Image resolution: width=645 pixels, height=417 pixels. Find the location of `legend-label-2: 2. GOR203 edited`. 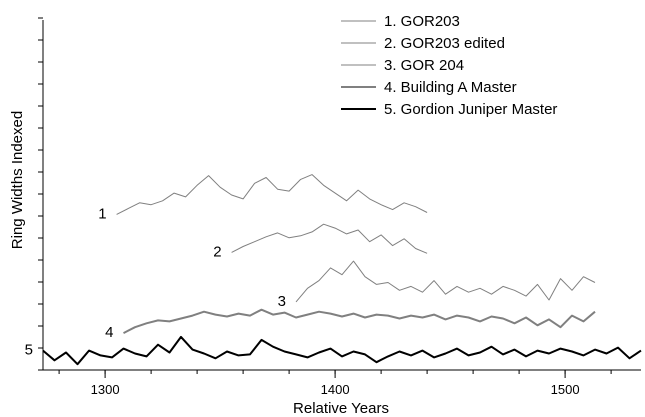

legend-label-2: 2. GOR203 edited is located at coordinates (444, 43).